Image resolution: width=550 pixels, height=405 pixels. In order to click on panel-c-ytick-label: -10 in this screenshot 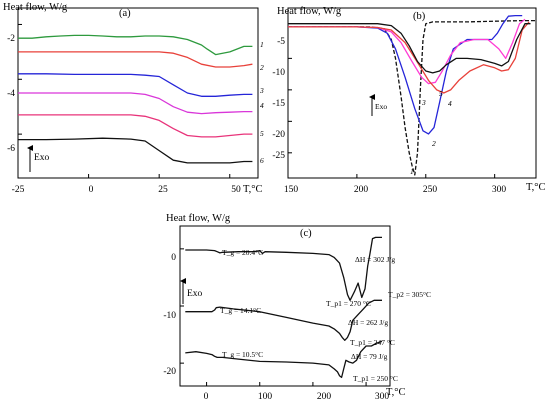, I will do `click(169, 316)`.